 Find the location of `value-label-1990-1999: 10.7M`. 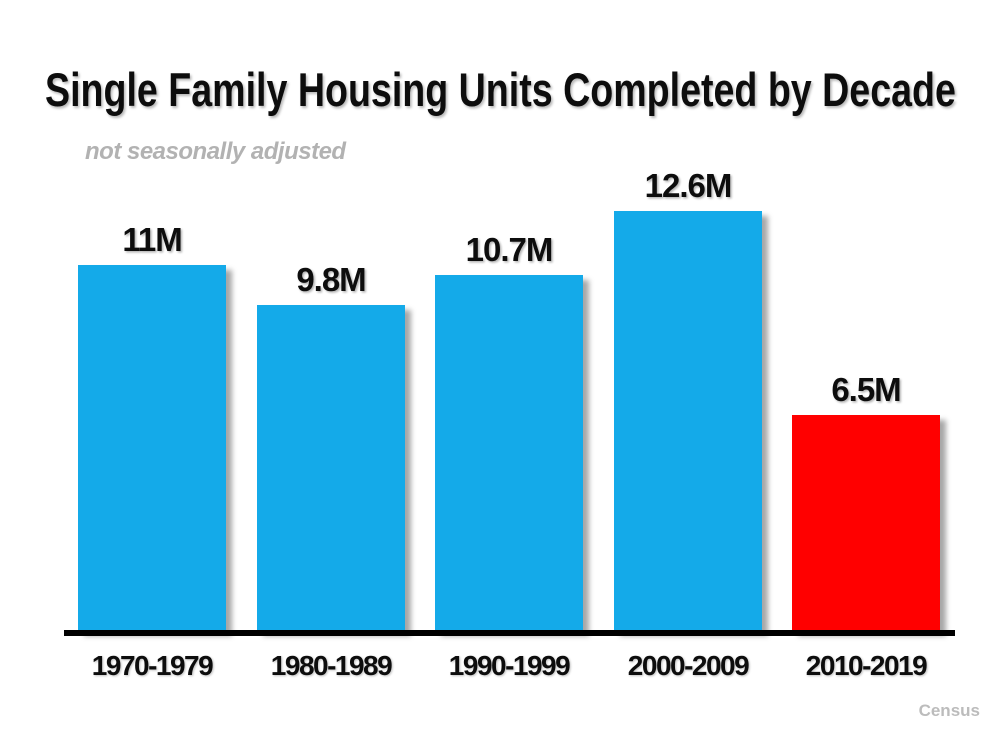

value-label-1990-1999: 10.7M is located at coordinates (509, 249).